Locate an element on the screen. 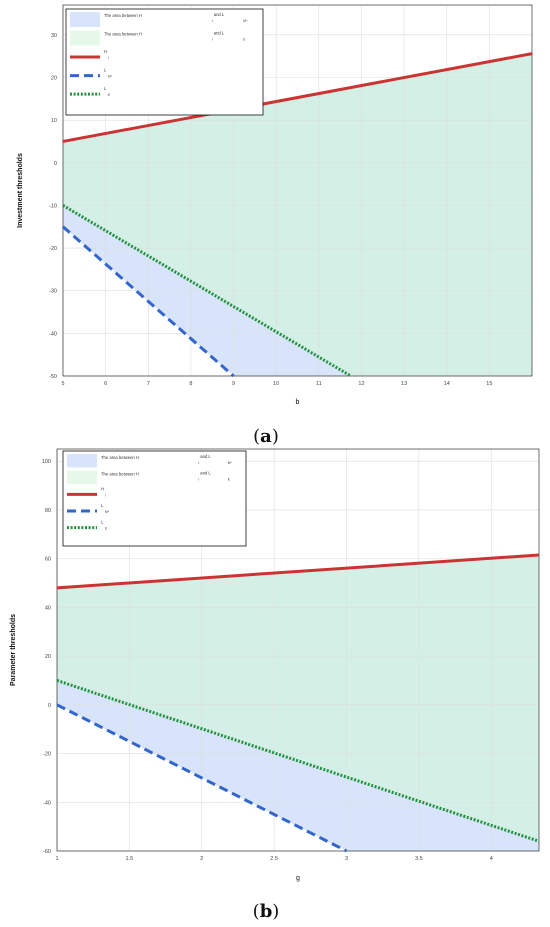  x-axis-label: g is located at coordinates (298, 878).